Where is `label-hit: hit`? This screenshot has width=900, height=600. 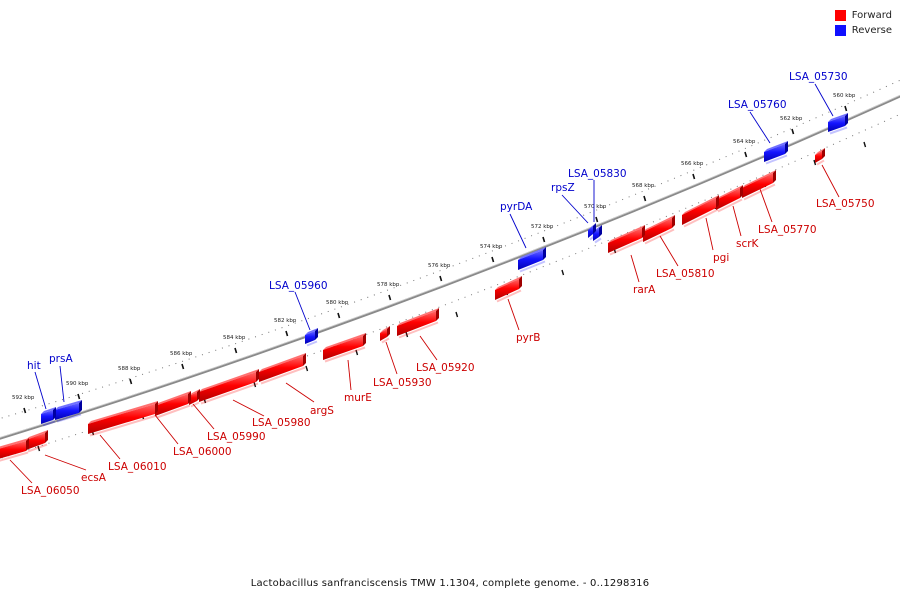 label-hit: hit is located at coordinates (34, 366).